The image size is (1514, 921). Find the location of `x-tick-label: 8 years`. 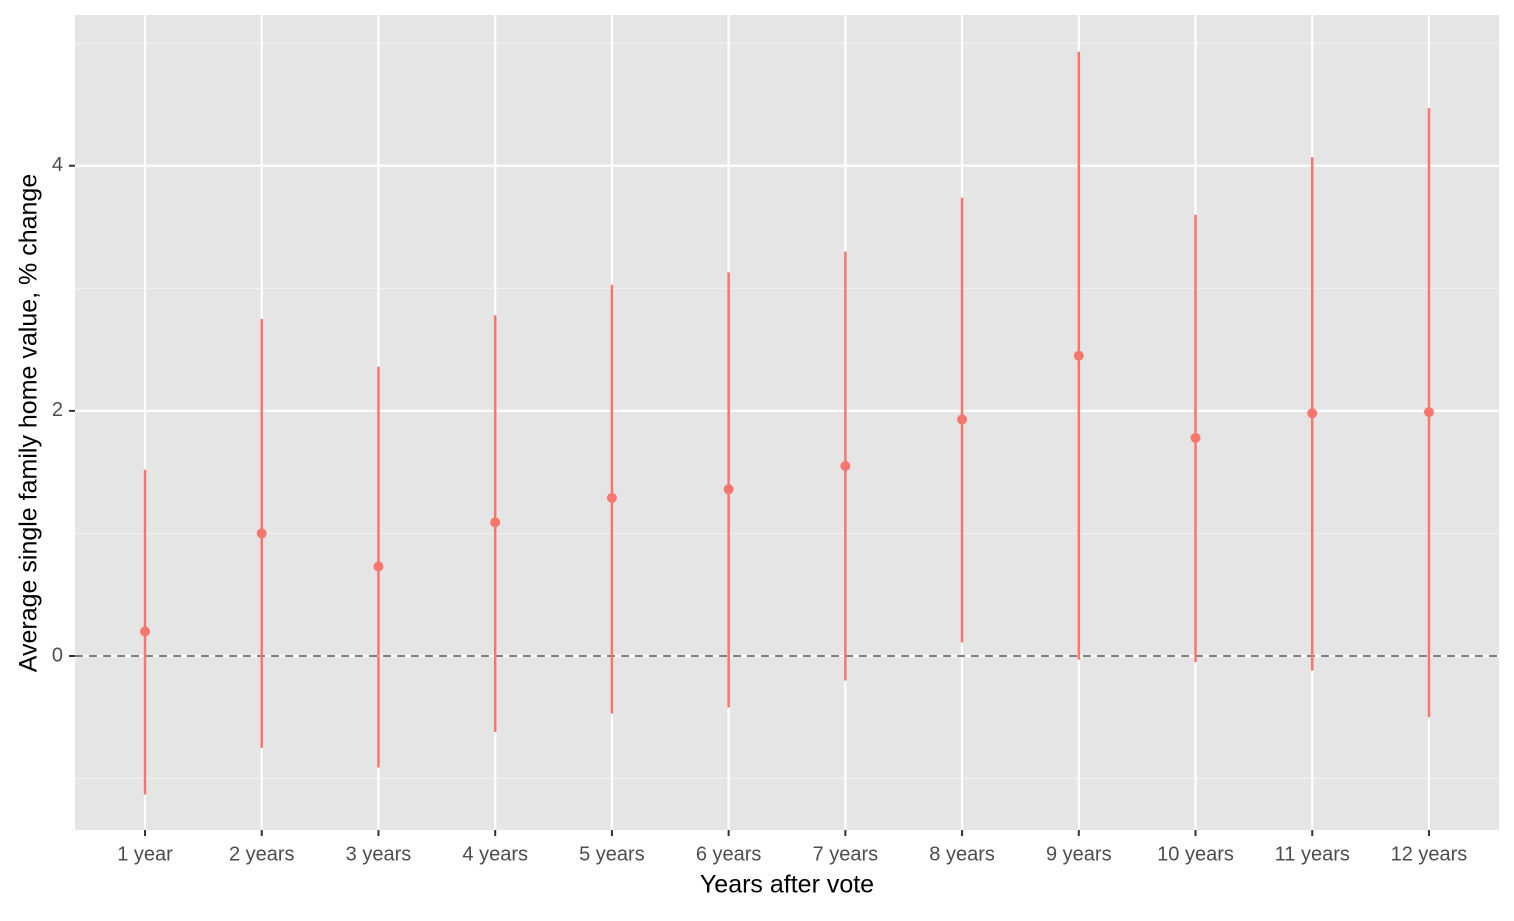

x-tick-label: 8 years is located at coordinates (962, 854).